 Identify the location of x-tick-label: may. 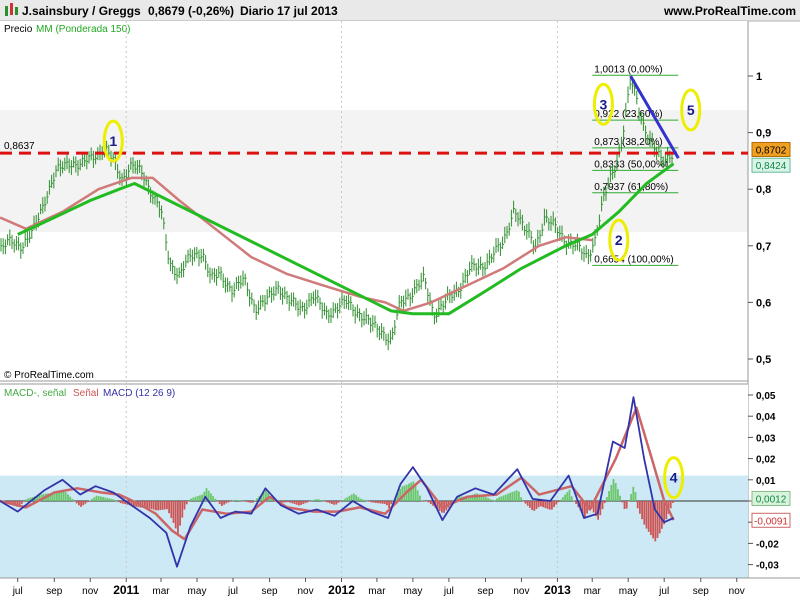
(412, 591).